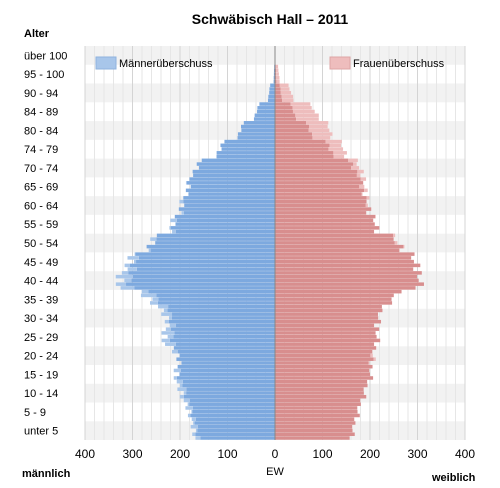  I want to click on chart-title: Schwäbisch Hall – 2011, so click(270, 19).